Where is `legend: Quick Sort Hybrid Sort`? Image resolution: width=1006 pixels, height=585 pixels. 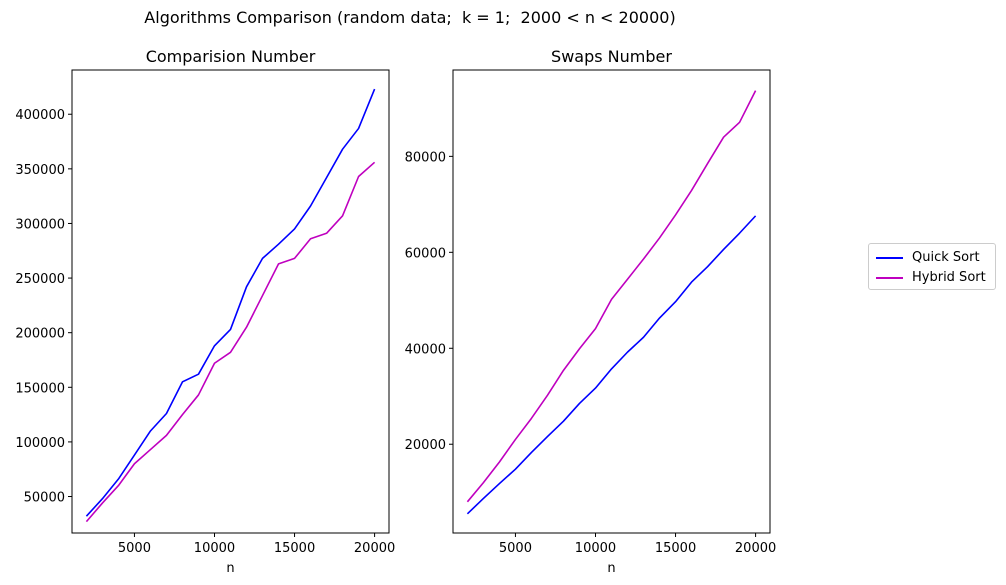 legend: Quick Sort Hybrid Sort is located at coordinates (932, 266).